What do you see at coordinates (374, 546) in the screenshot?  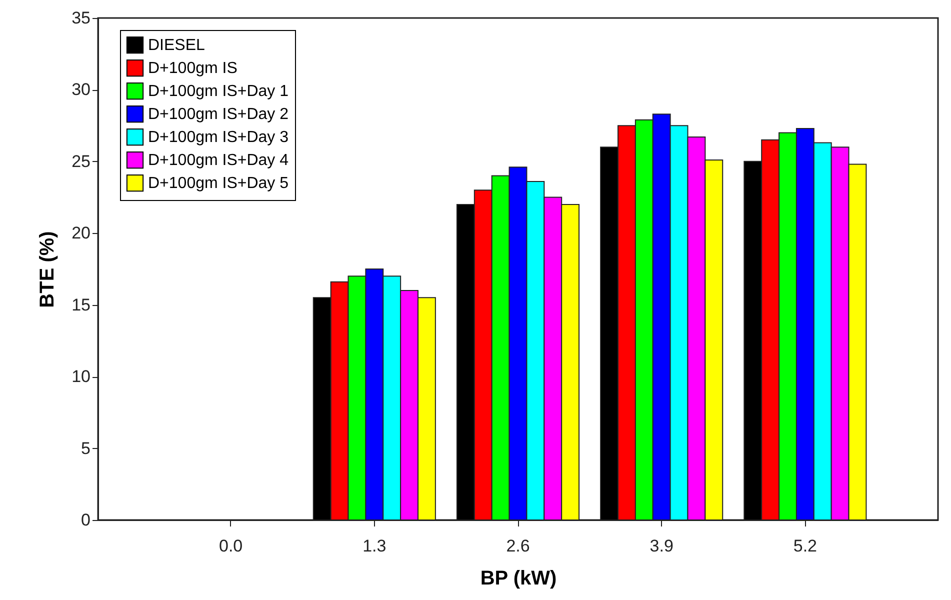 I see `x-tick-label: 1.3` at bounding box center [374, 546].